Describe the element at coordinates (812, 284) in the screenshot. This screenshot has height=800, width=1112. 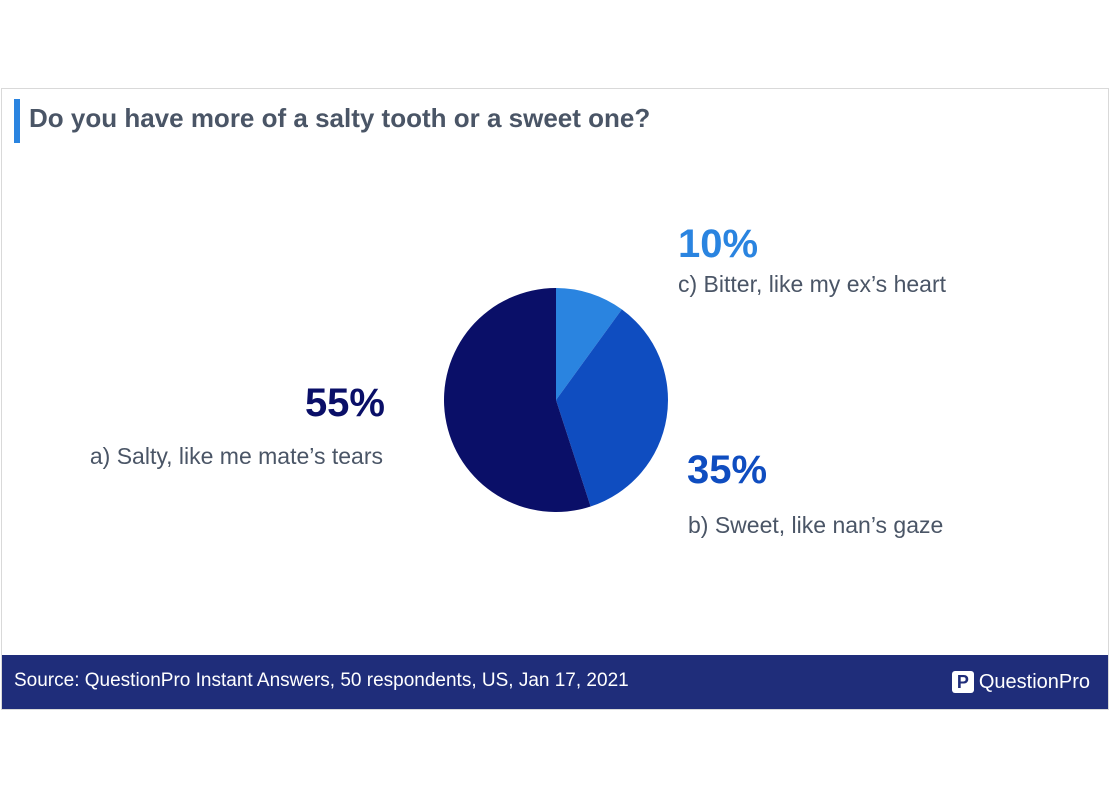
I see `slice-c-label: c) Bitter, like my ex’s heart` at that location.